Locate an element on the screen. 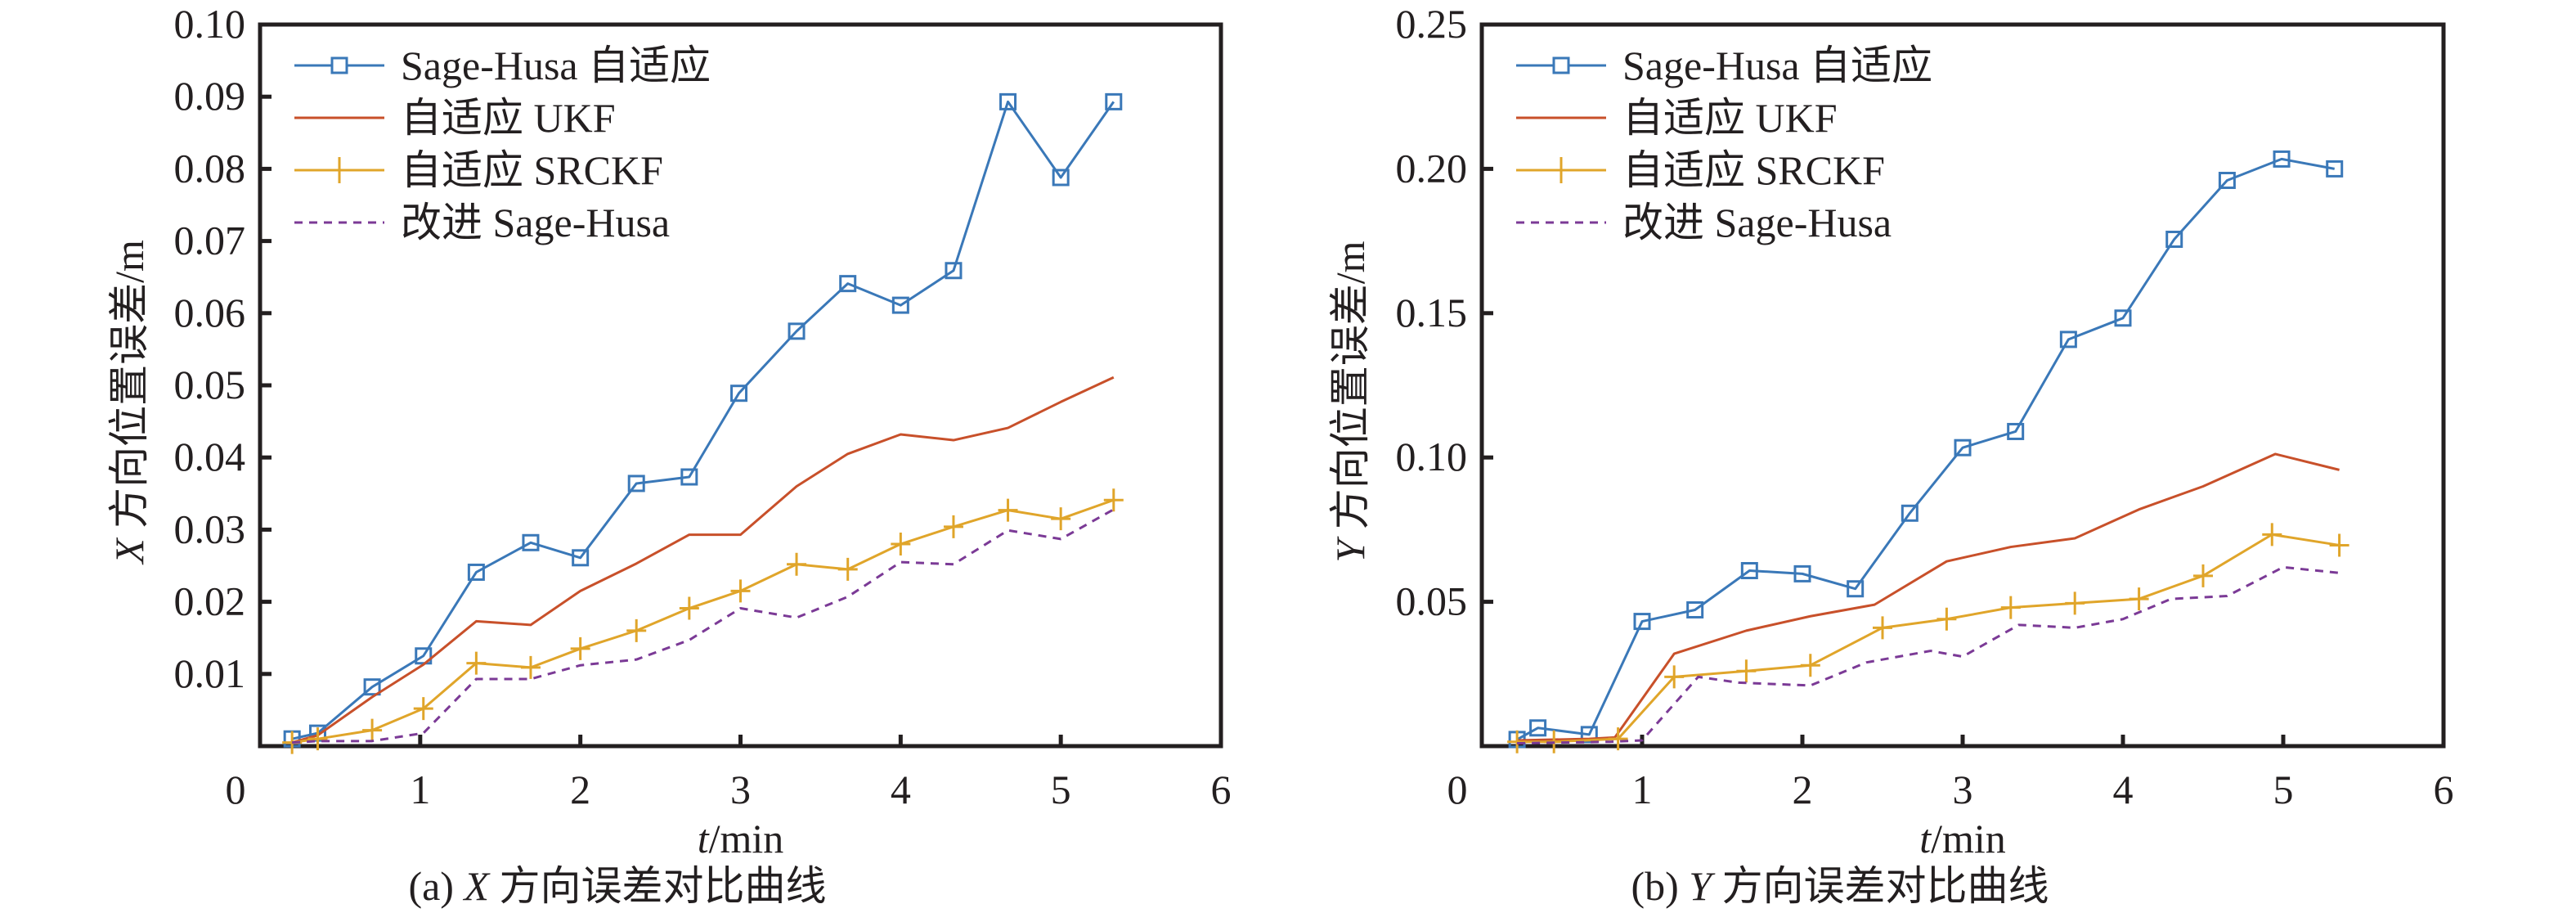  figure-caption: (a) X 方向误差对比曲线 is located at coordinates (617, 886).